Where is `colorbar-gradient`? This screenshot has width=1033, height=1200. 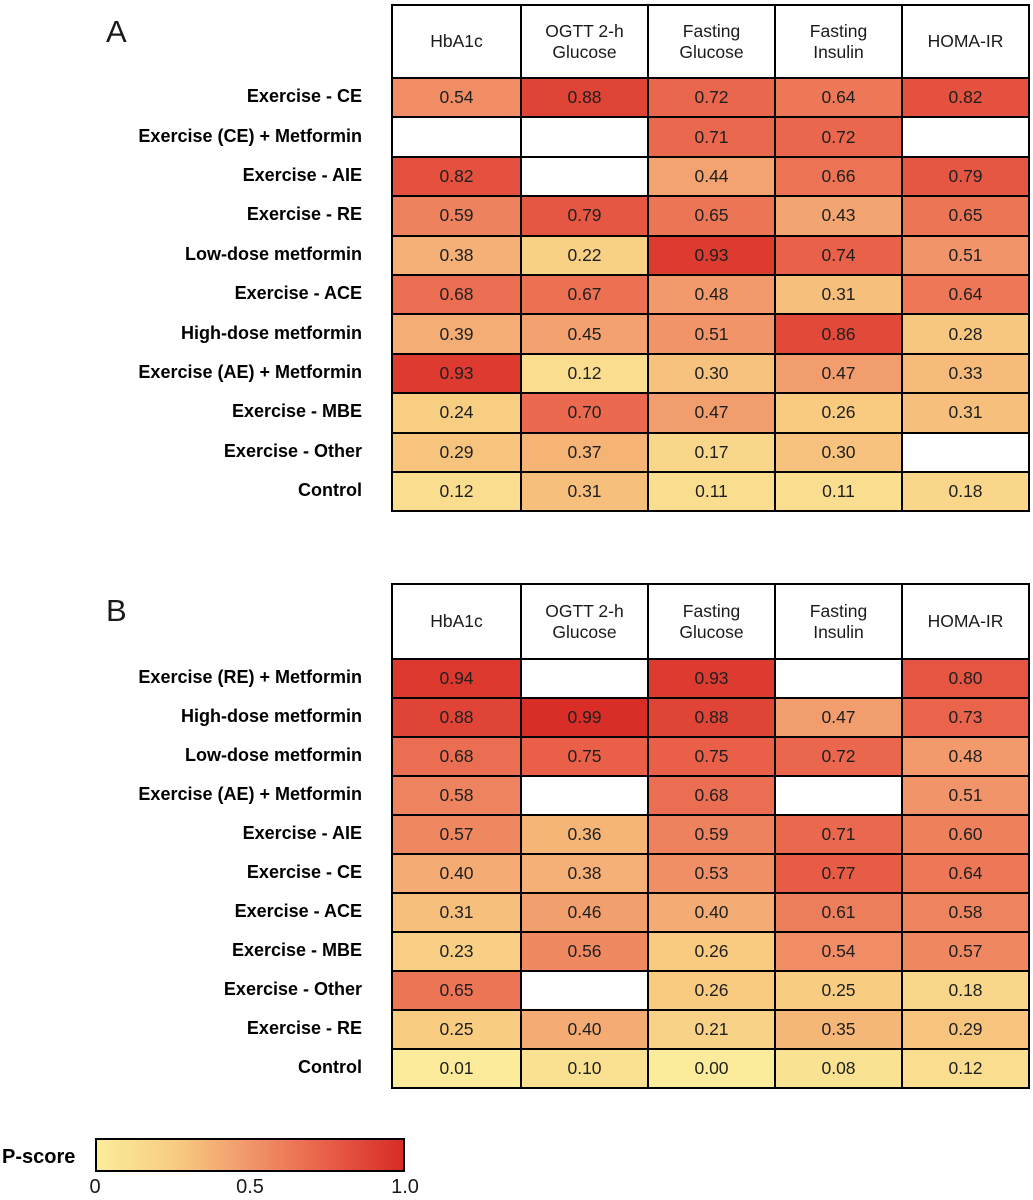 colorbar-gradient is located at coordinates (250, 1155).